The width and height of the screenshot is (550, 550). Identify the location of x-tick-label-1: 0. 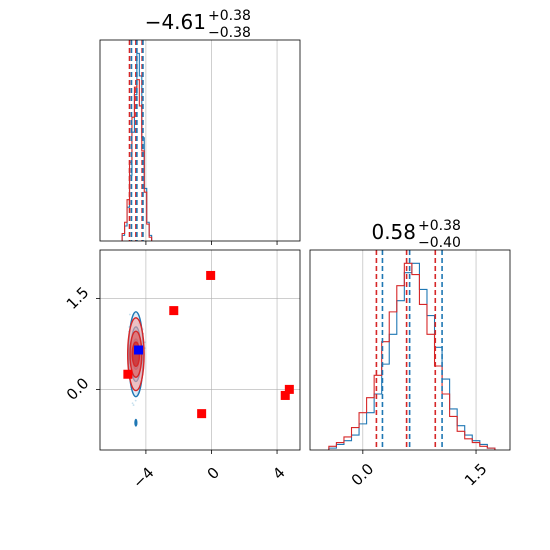
(213, 473).